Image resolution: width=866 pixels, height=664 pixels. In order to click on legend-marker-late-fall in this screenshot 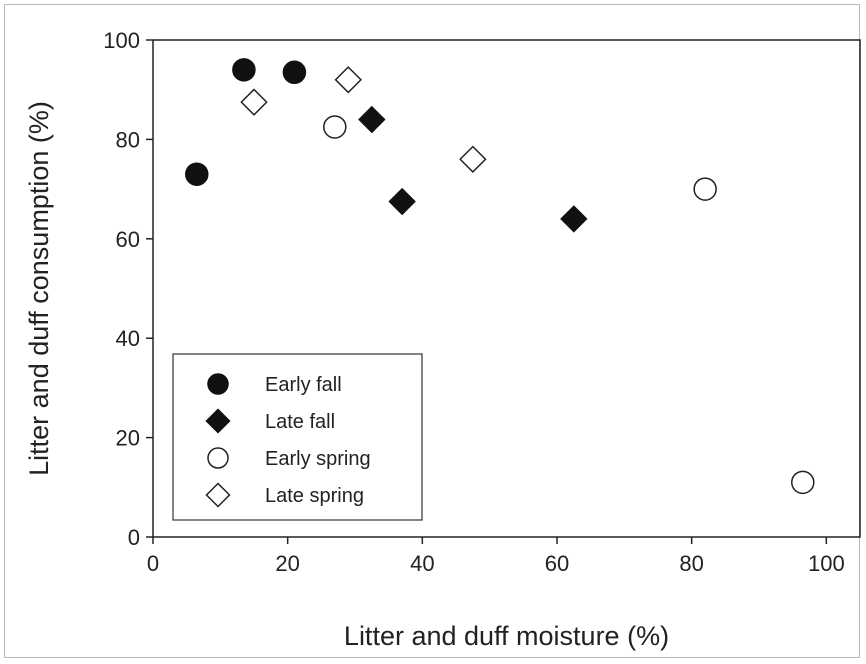, I will do `click(218, 421)`.